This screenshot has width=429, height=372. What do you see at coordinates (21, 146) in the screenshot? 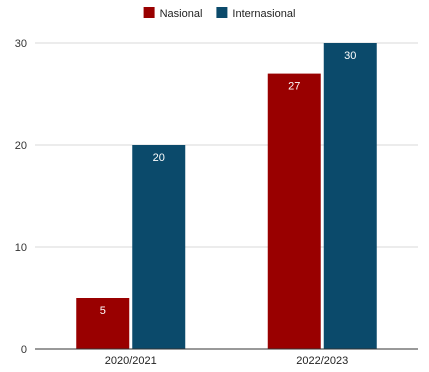
I see `y-tick-label: 20` at bounding box center [21, 146].